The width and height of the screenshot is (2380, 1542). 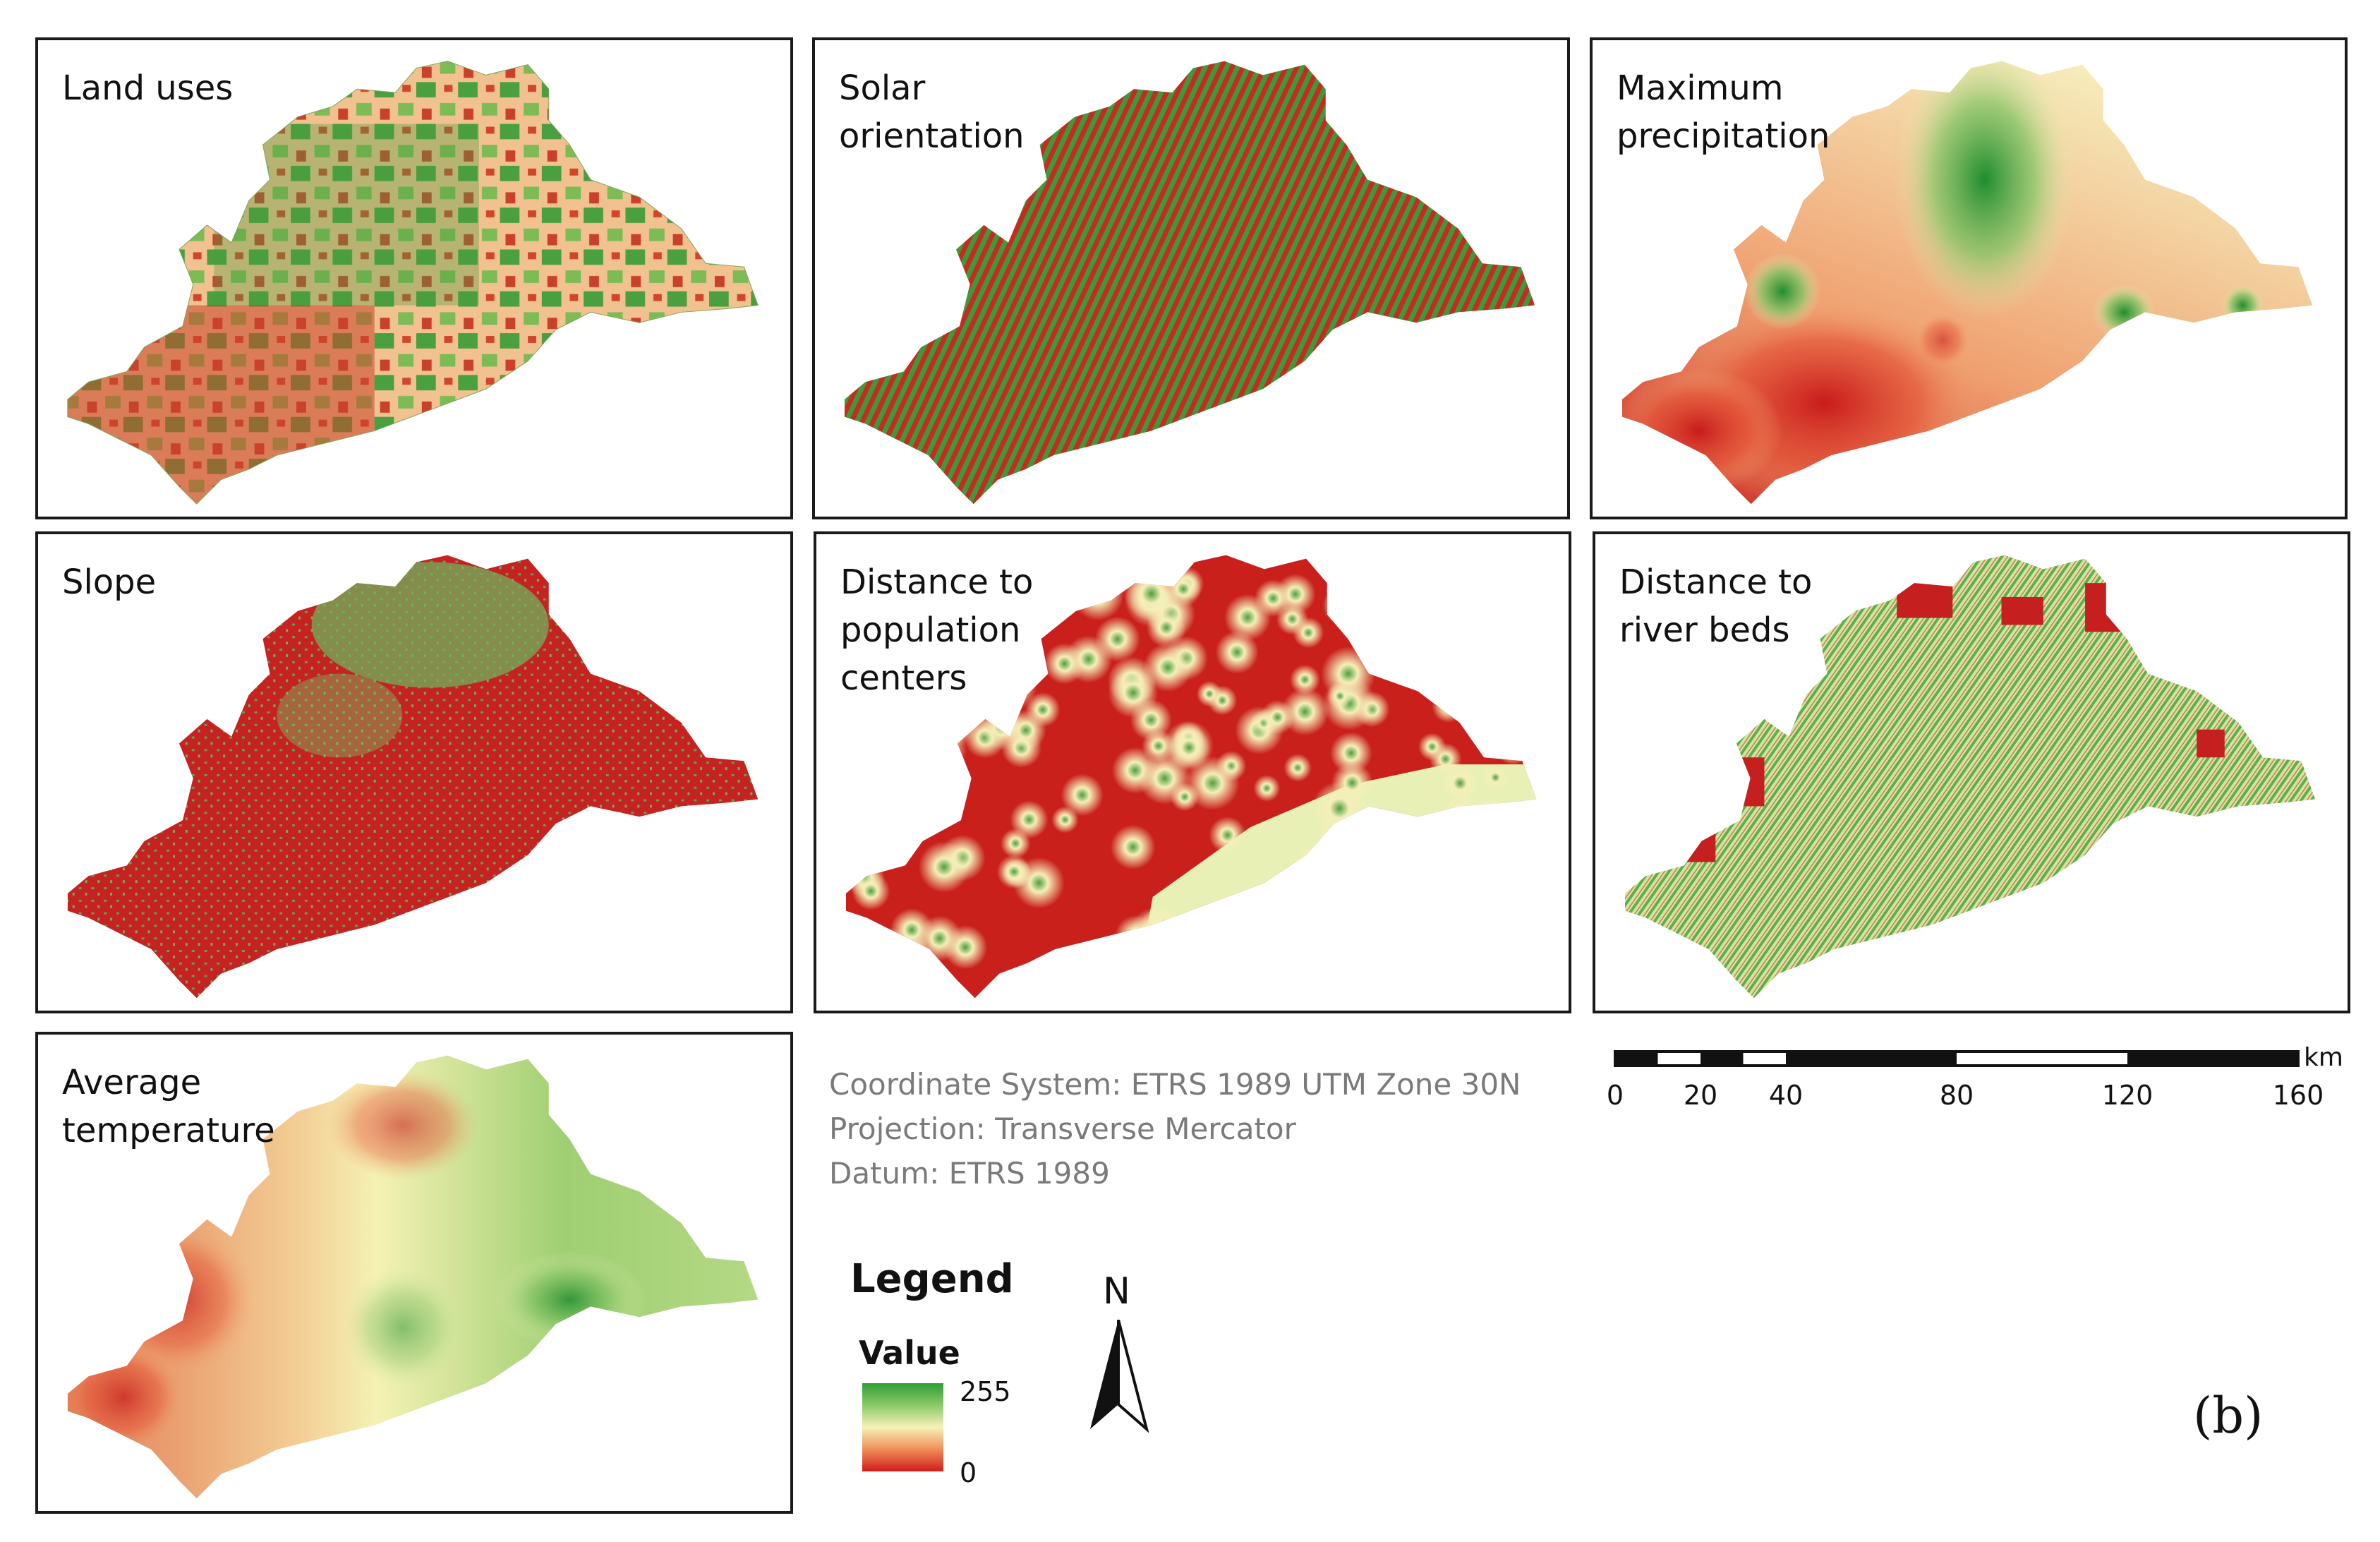 I want to click on north-arrow: N, so click(x=1118, y=1351).